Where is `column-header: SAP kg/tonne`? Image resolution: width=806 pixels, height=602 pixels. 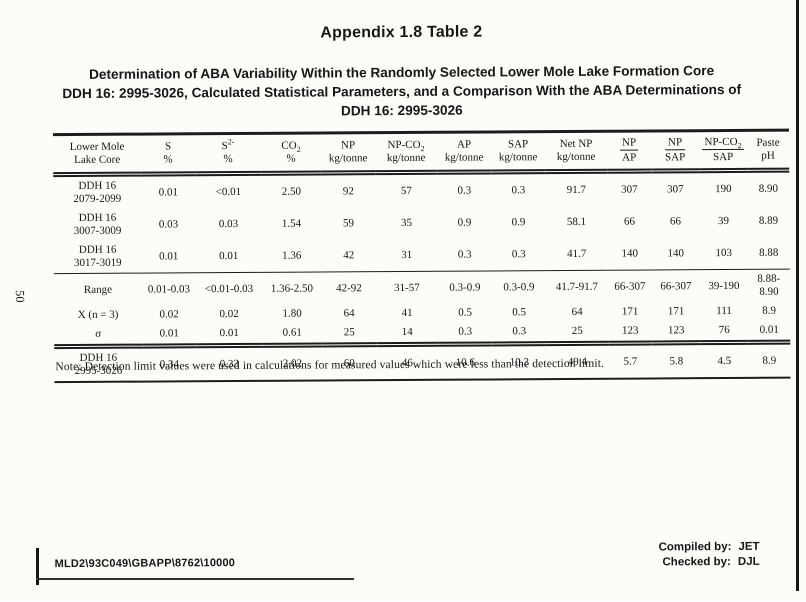
column-header: SAP kg/tonne is located at coordinates (518, 151).